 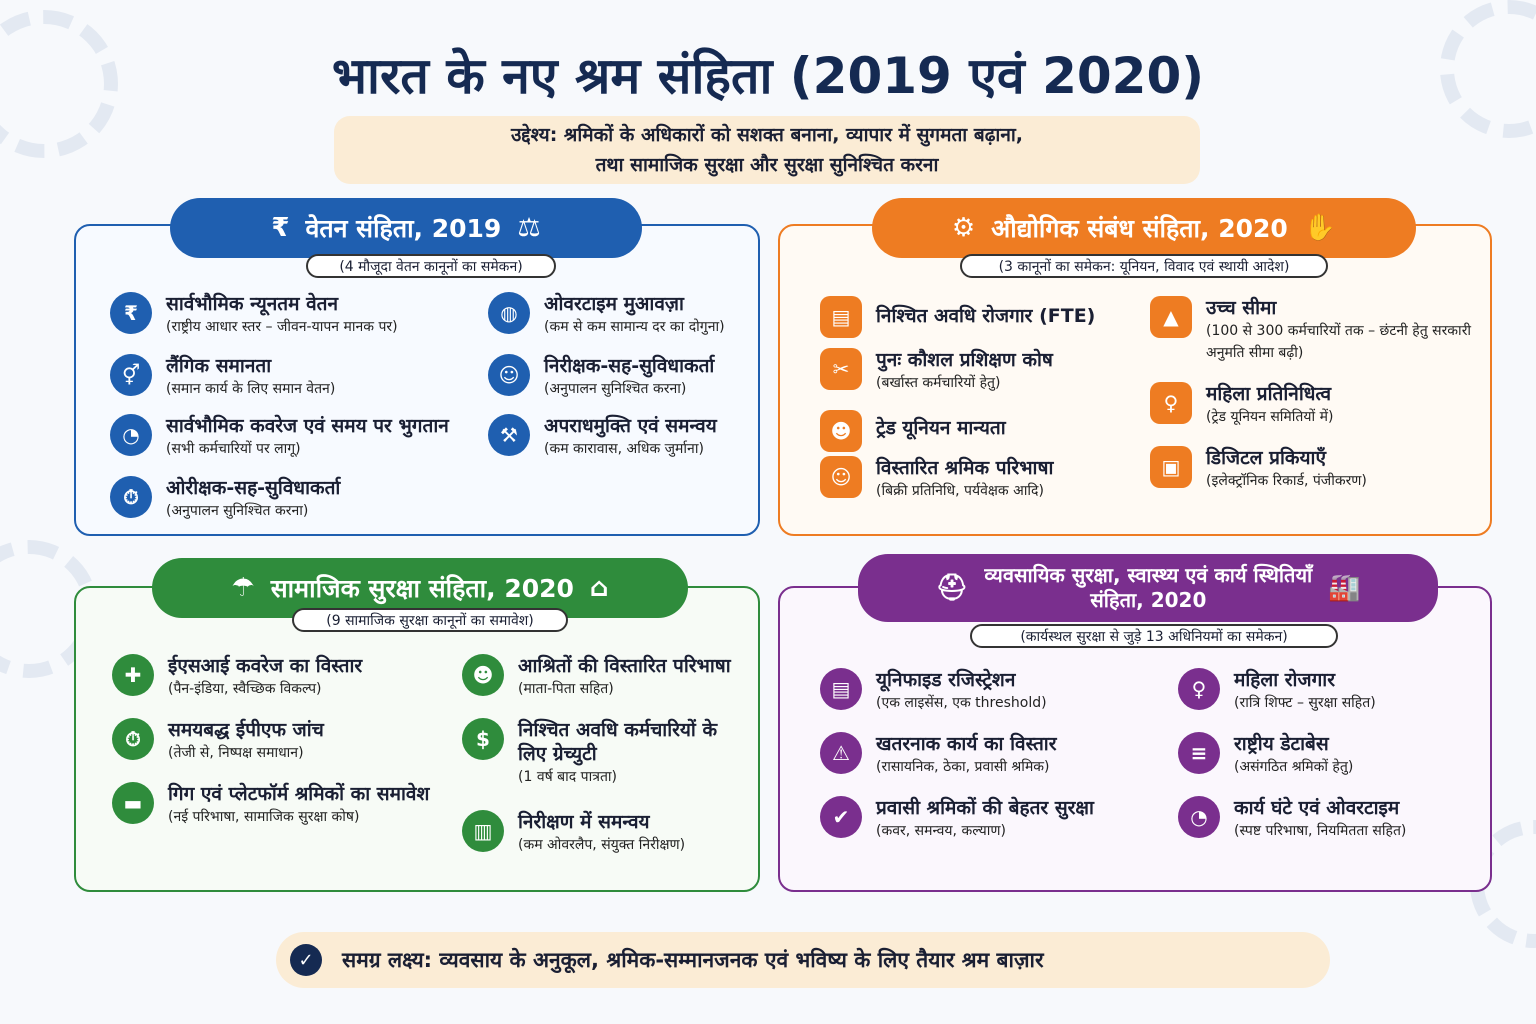 What do you see at coordinates (961, 703) in the screenshot?
I see `item-desc: (एक लाइसेंस, एक threshold)` at bounding box center [961, 703].